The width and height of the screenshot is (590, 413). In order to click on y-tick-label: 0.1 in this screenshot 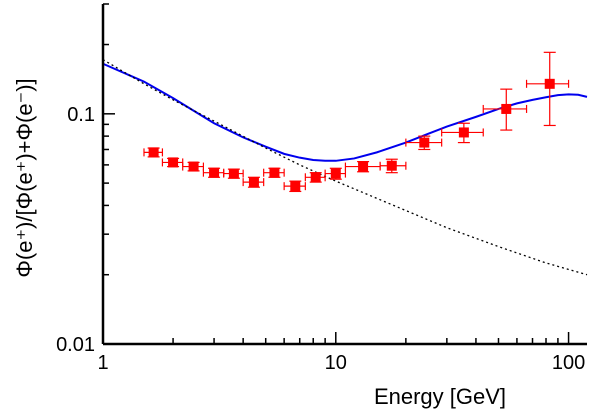, I will do `click(81, 115)`.